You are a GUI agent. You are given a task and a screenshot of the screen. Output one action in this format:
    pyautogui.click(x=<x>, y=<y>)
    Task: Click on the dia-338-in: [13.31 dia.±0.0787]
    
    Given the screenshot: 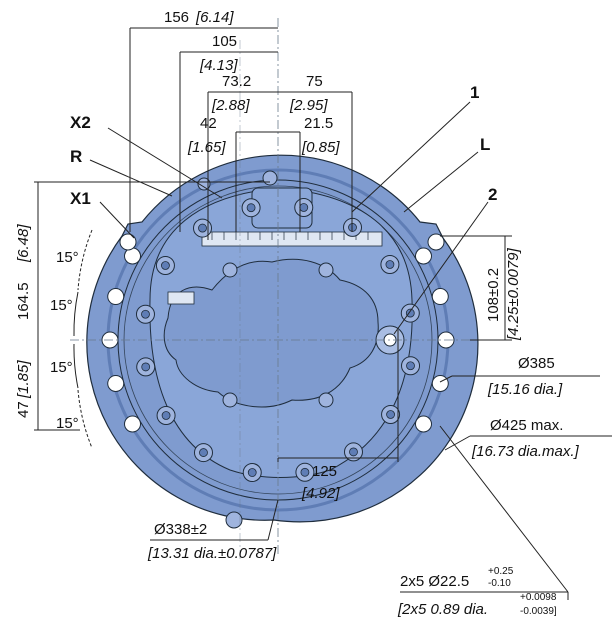 What is the action you would take?
    pyautogui.click(x=212, y=553)
    